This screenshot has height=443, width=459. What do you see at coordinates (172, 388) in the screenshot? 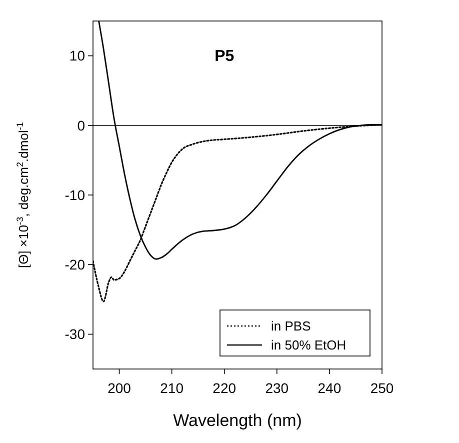
I see `x-tick-label: 210` at bounding box center [172, 388].